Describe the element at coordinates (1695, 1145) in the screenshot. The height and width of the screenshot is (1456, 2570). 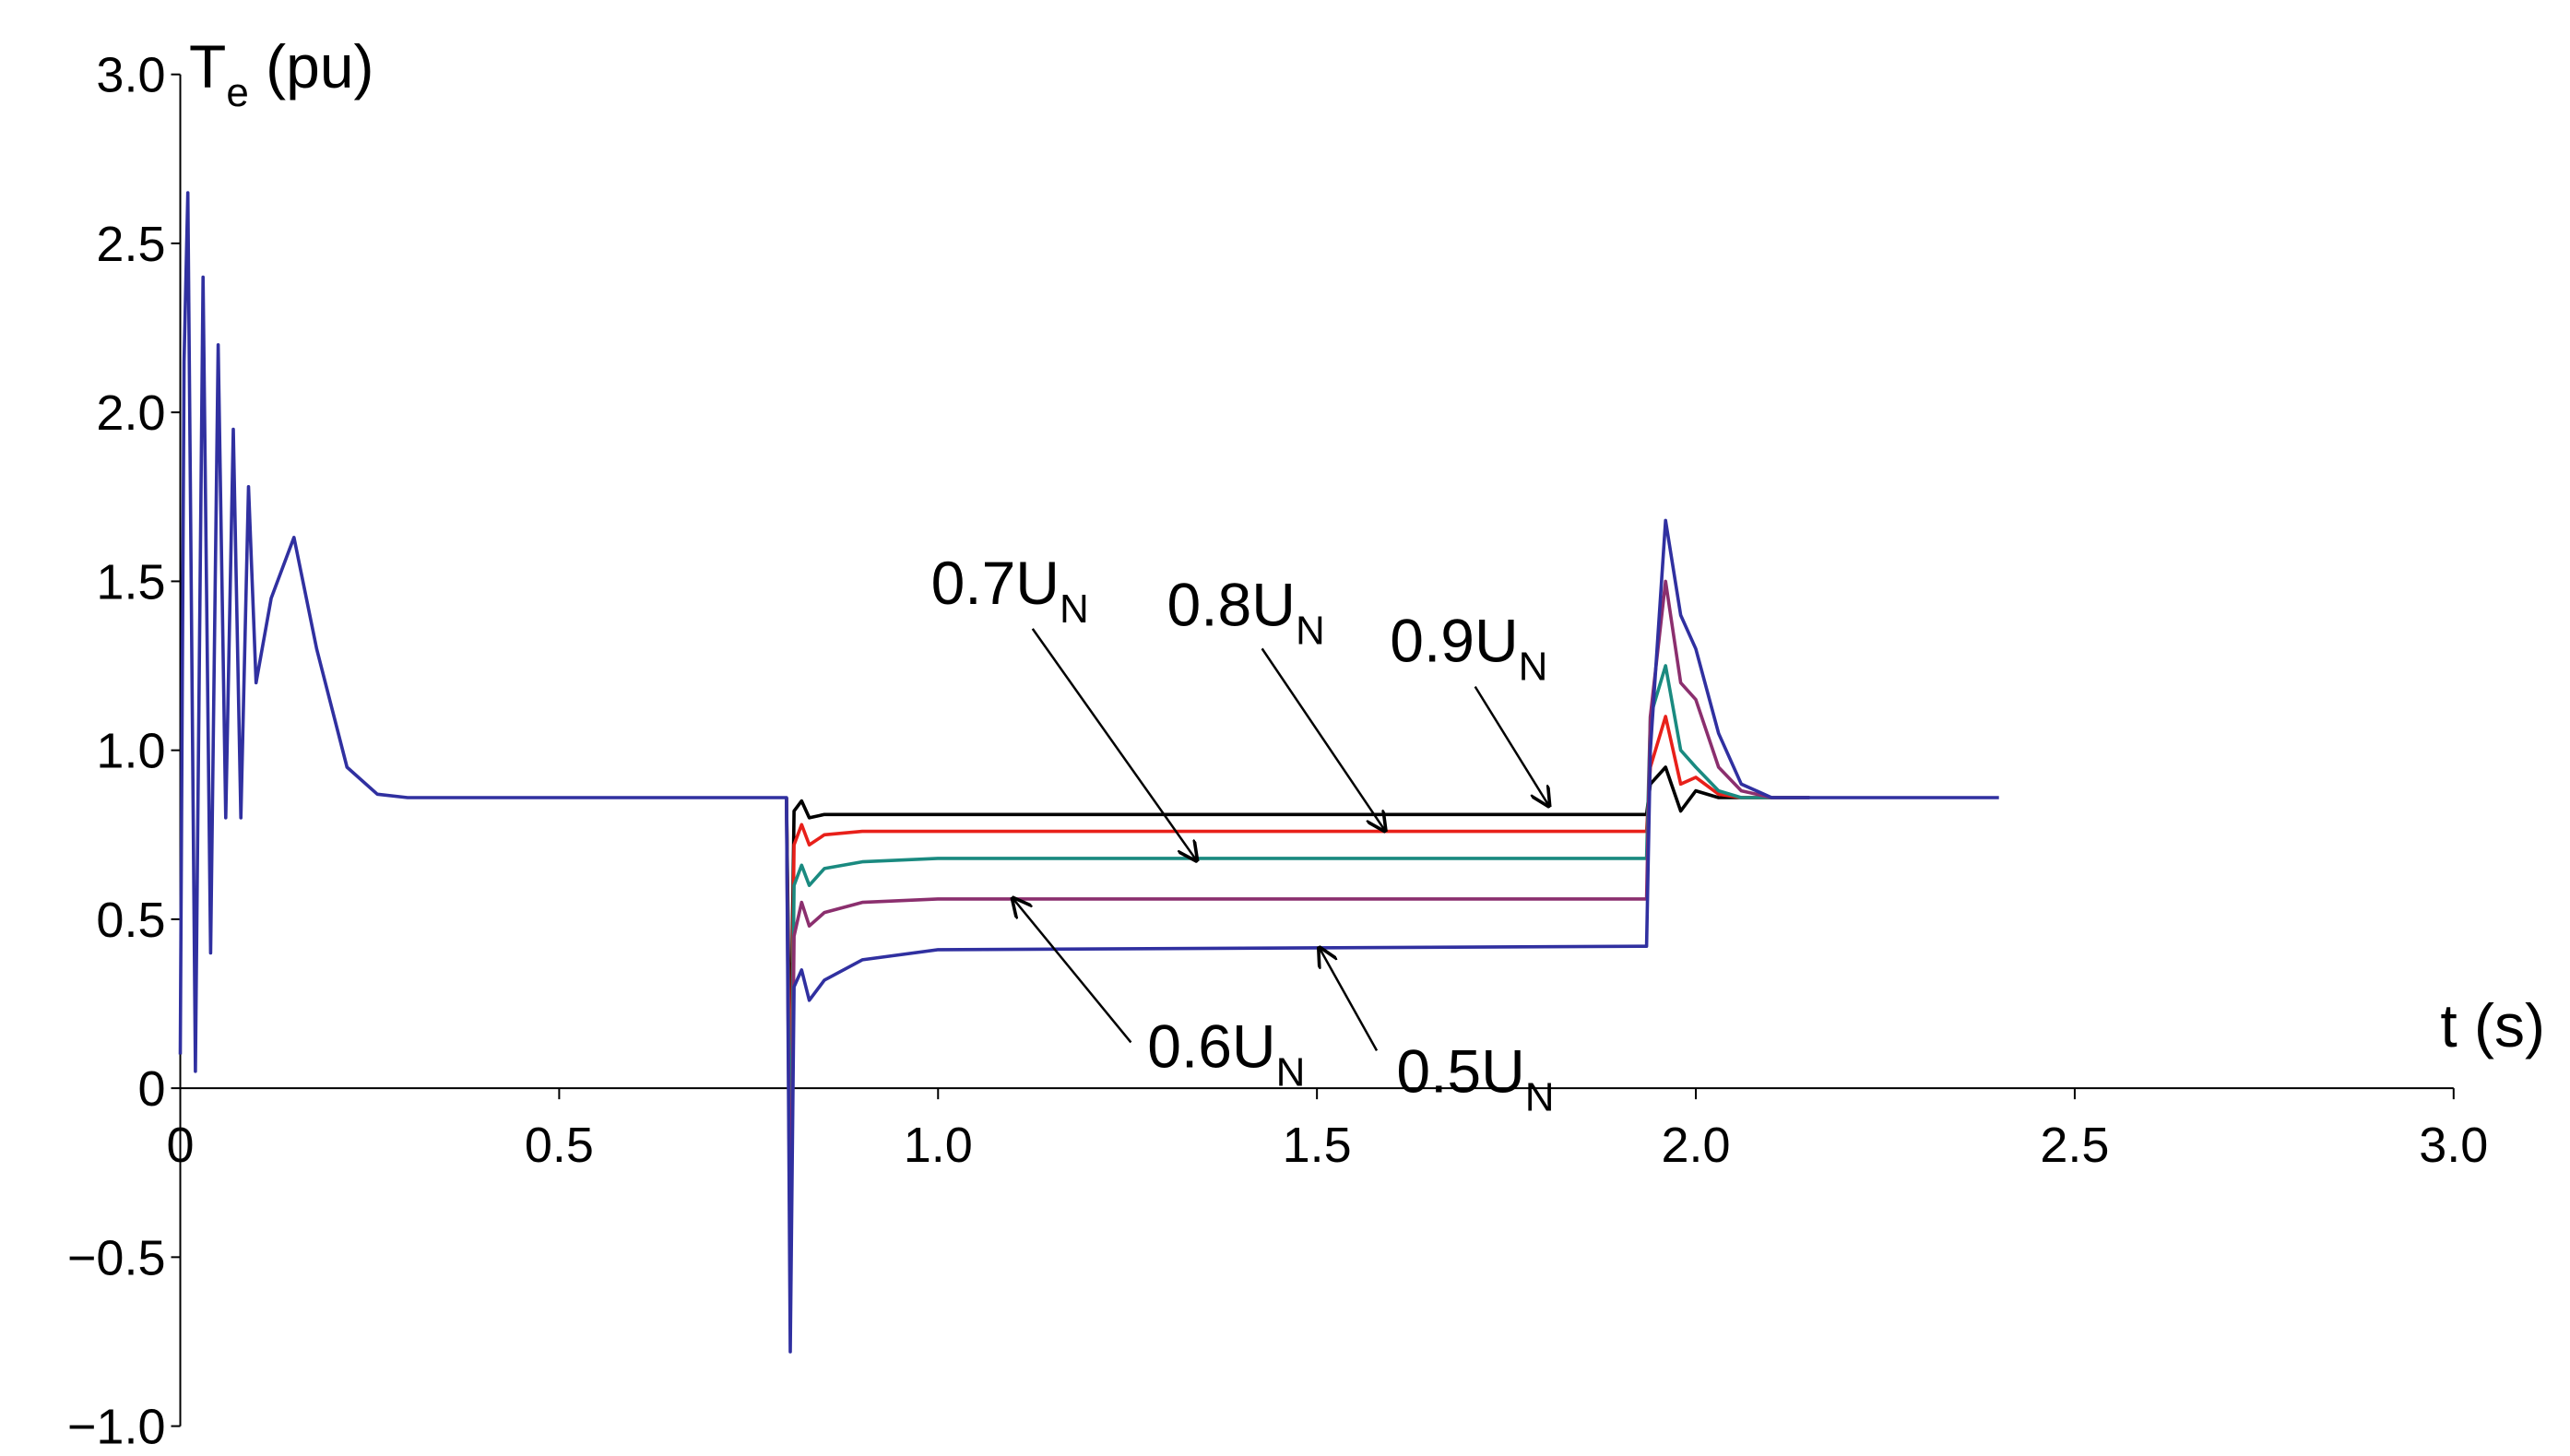
I see `x-tick-label: 2.0` at that location.